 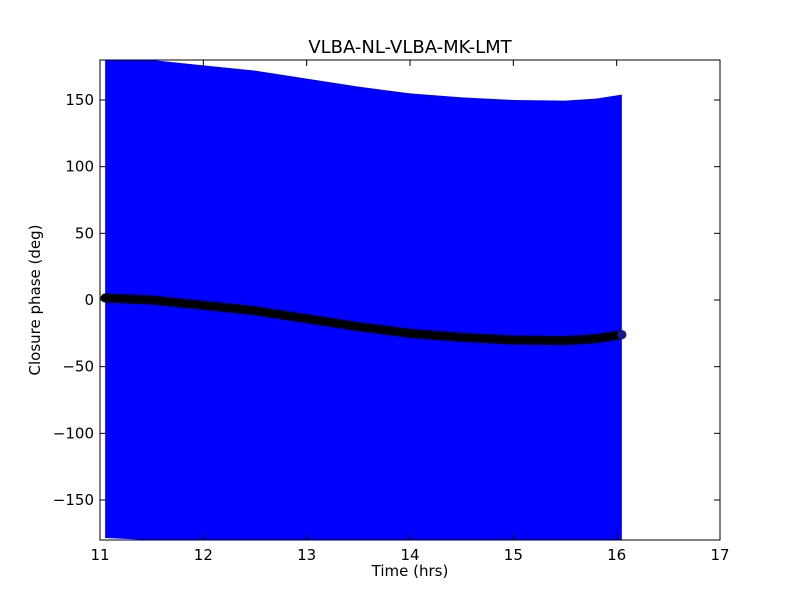 What do you see at coordinates (719, 555) in the screenshot?
I see `x-tick-label: 17` at bounding box center [719, 555].